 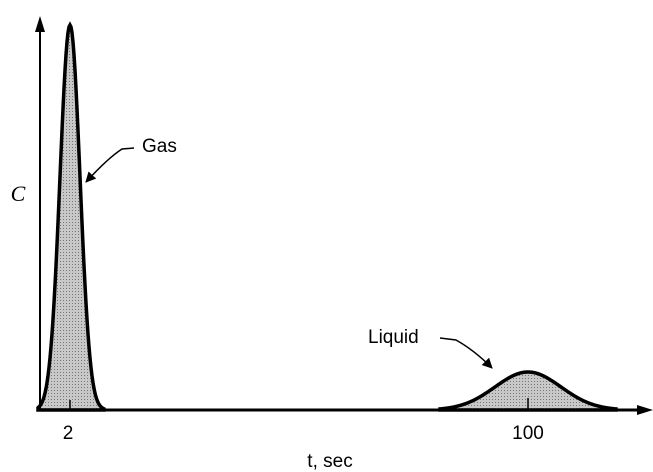 I want to click on x-axis-label: t, sec, so click(x=329, y=461).